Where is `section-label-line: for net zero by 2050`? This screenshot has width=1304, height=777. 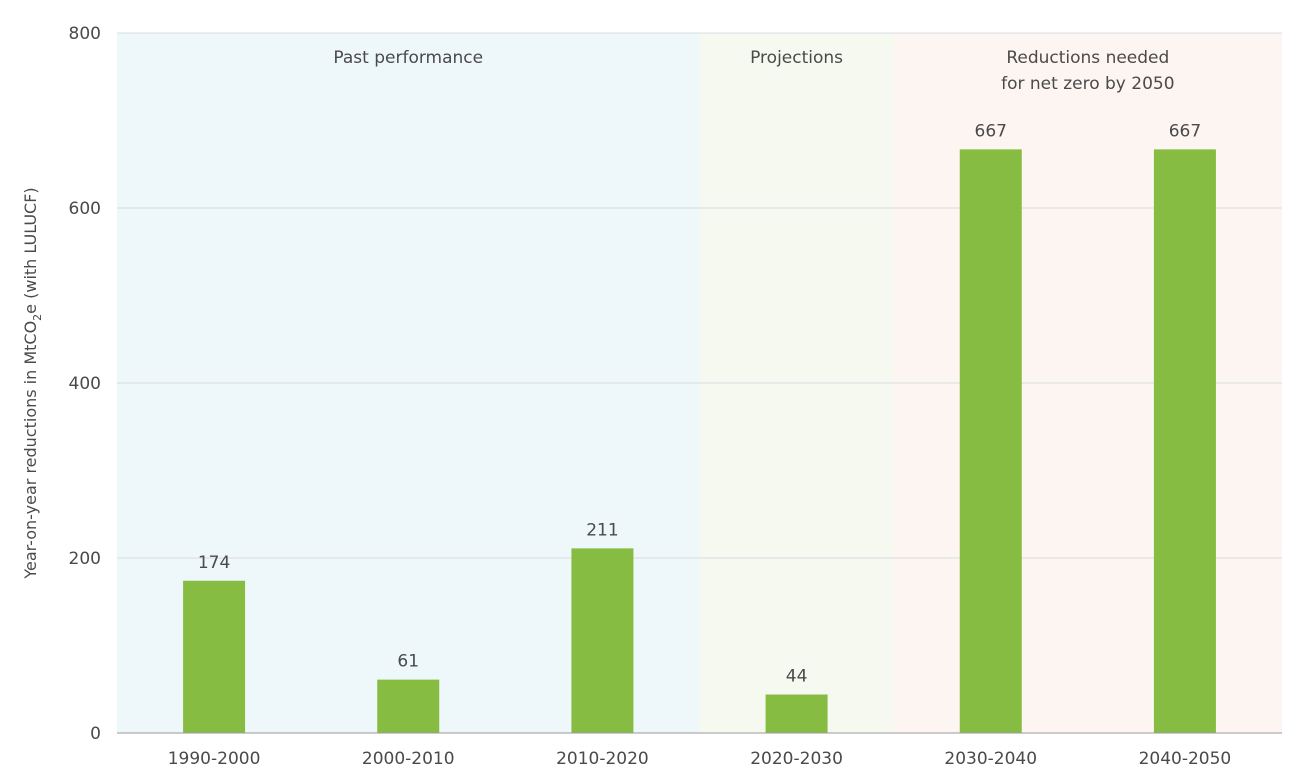 section-label-line: for net zero by 2050 is located at coordinates (1087, 84).